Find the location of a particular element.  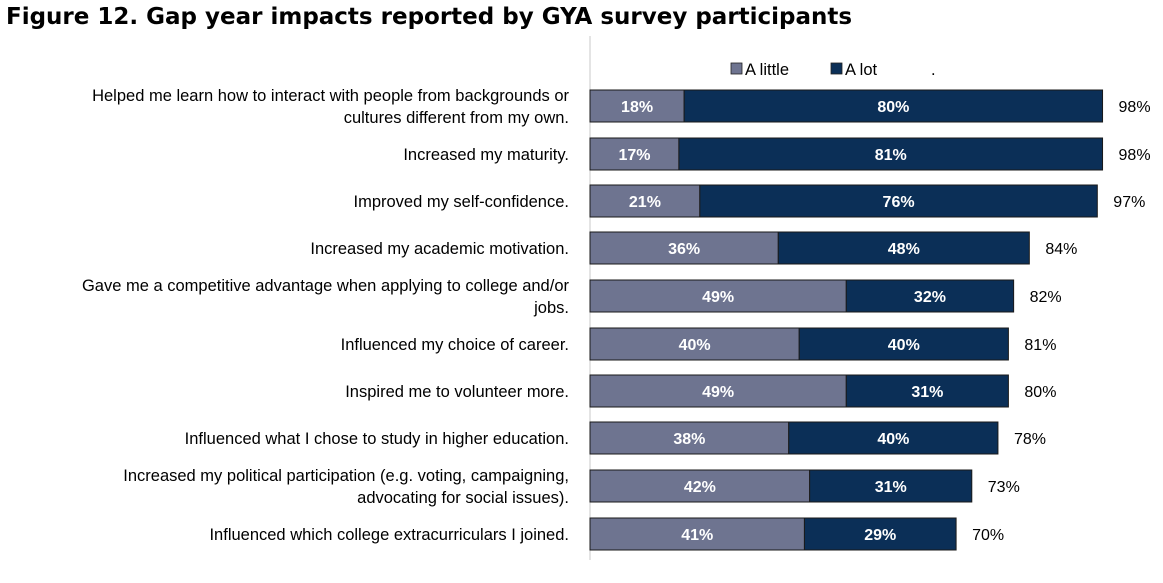

data-label-a-little-9: 41% is located at coordinates (697, 535).